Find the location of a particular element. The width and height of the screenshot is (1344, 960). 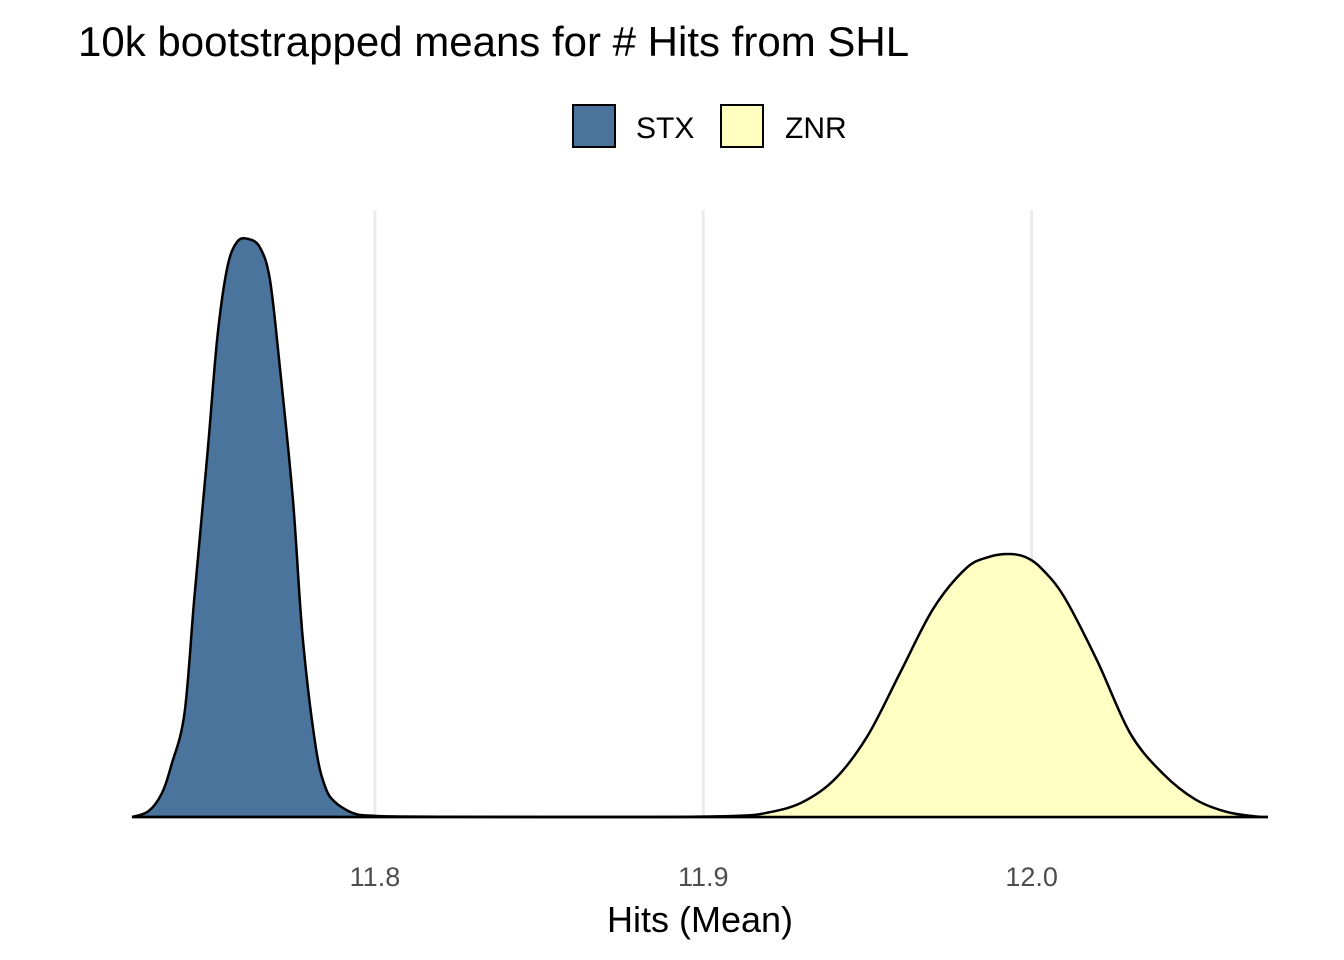

legend-label-stx: STX is located at coordinates (665, 128).